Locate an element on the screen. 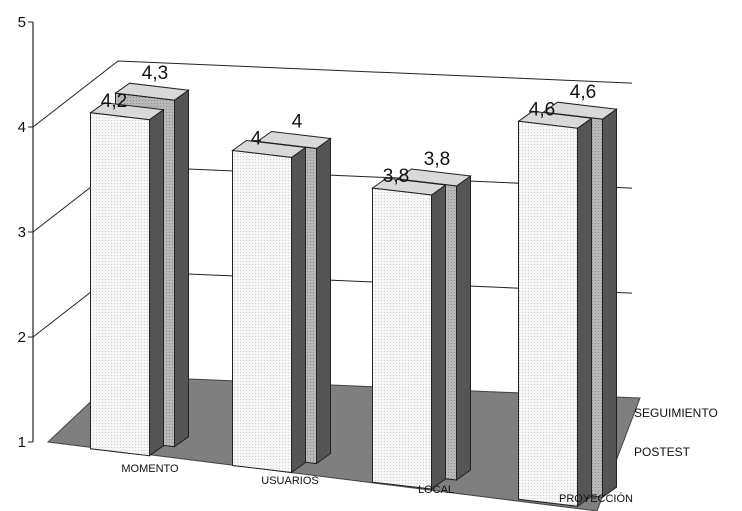 The image size is (742, 511). y-tick-label: 3 is located at coordinates (22, 232).